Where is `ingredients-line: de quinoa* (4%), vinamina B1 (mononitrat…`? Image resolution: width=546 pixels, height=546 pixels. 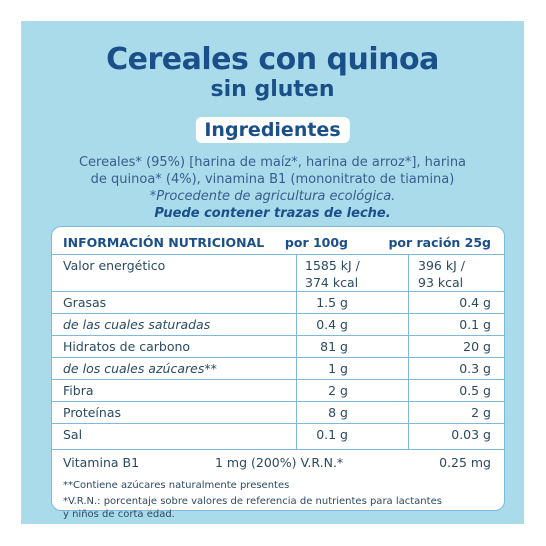 ingredients-line: de quinoa* (4%), vinamina B1 (mononitrat… is located at coordinates (272, 179).